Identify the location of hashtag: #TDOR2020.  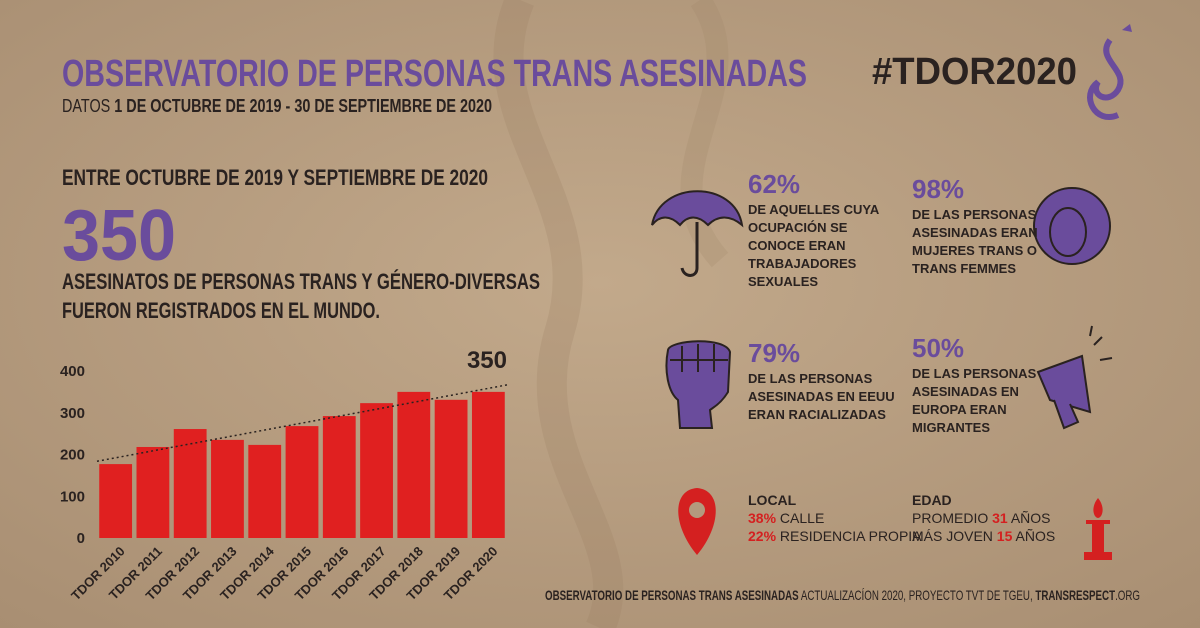
(974, 72).